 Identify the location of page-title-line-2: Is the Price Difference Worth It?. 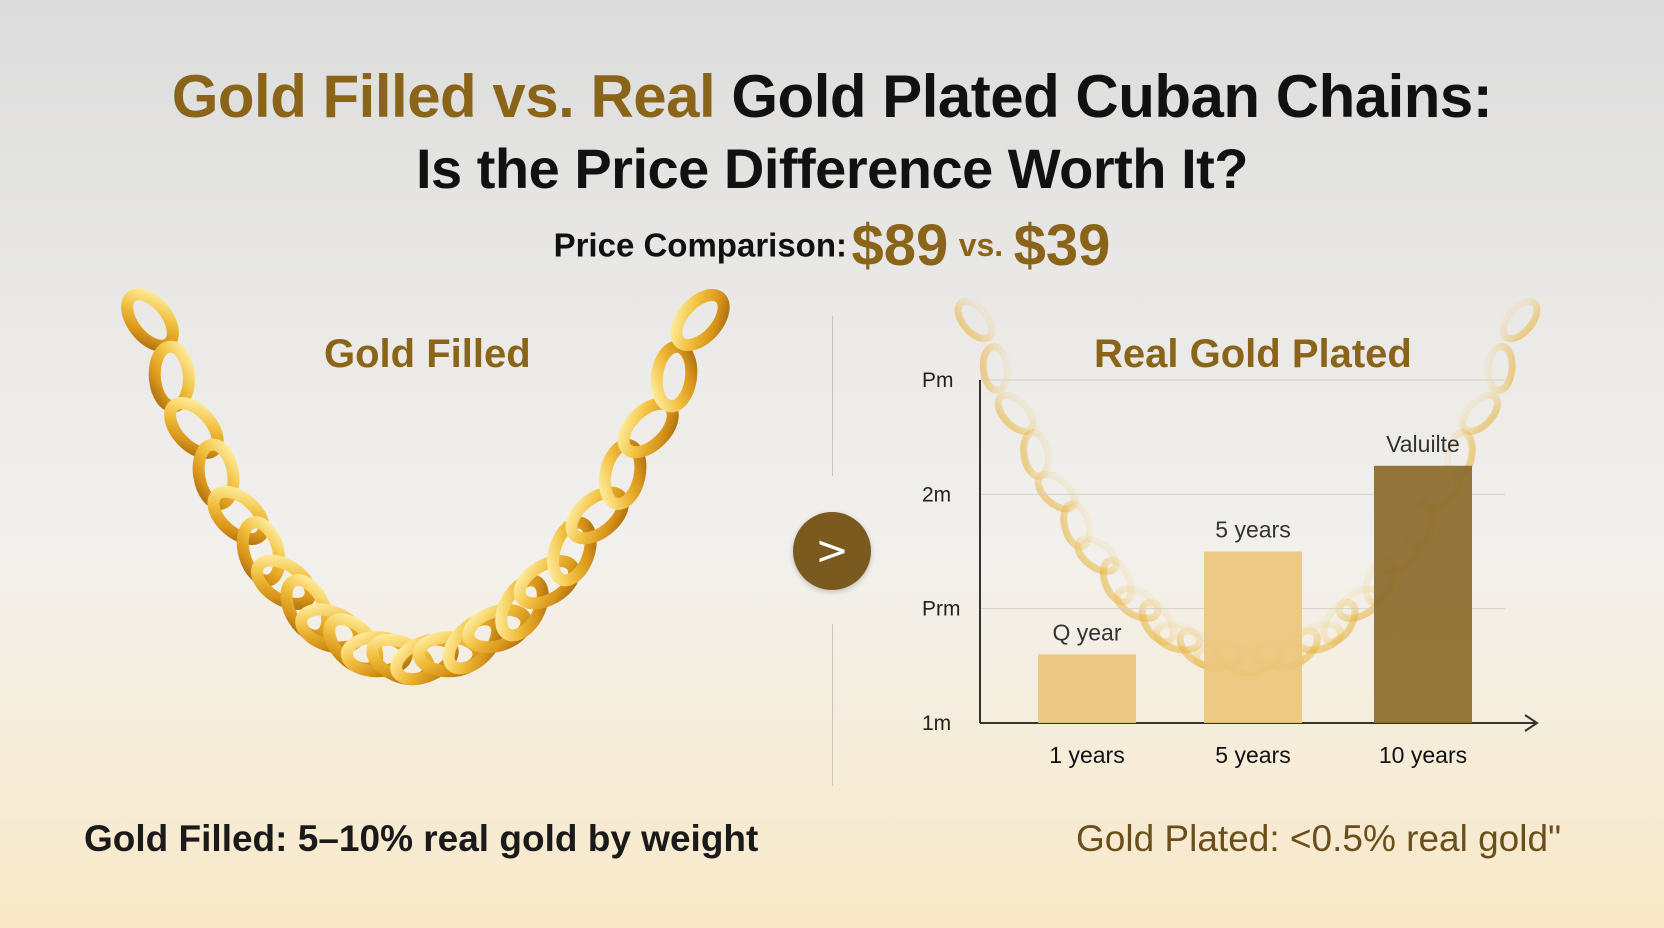
(832, 168).